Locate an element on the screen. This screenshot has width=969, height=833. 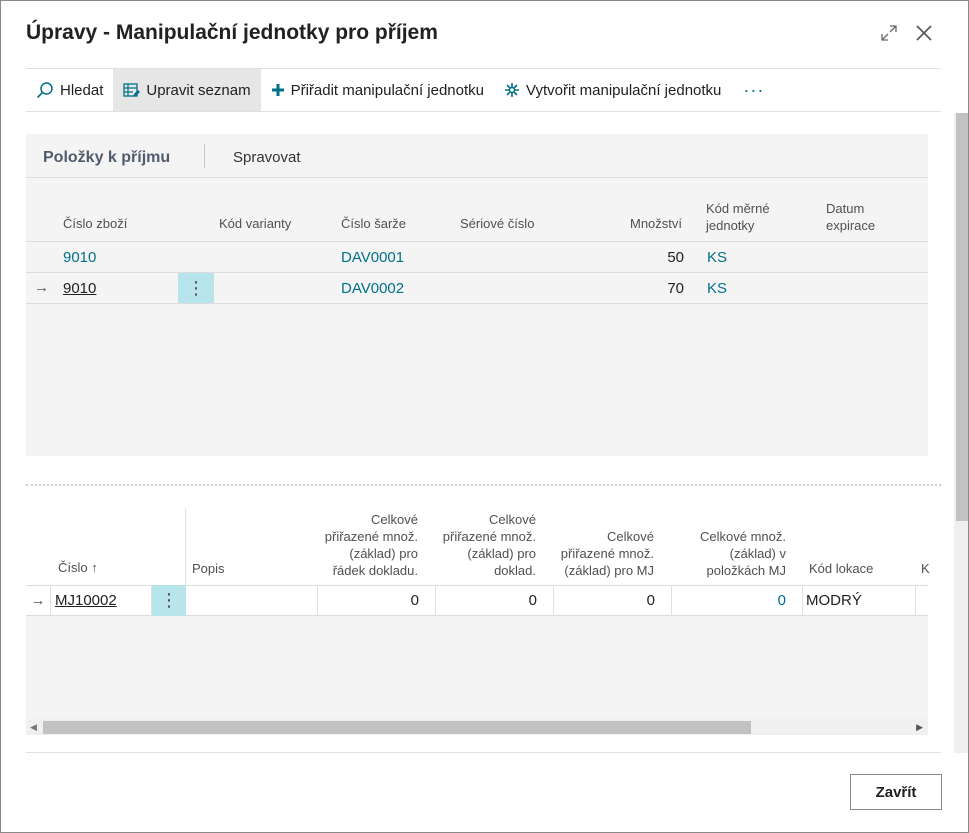
col-header-lot: Číslo šarže is located at coordinates (374, 223).